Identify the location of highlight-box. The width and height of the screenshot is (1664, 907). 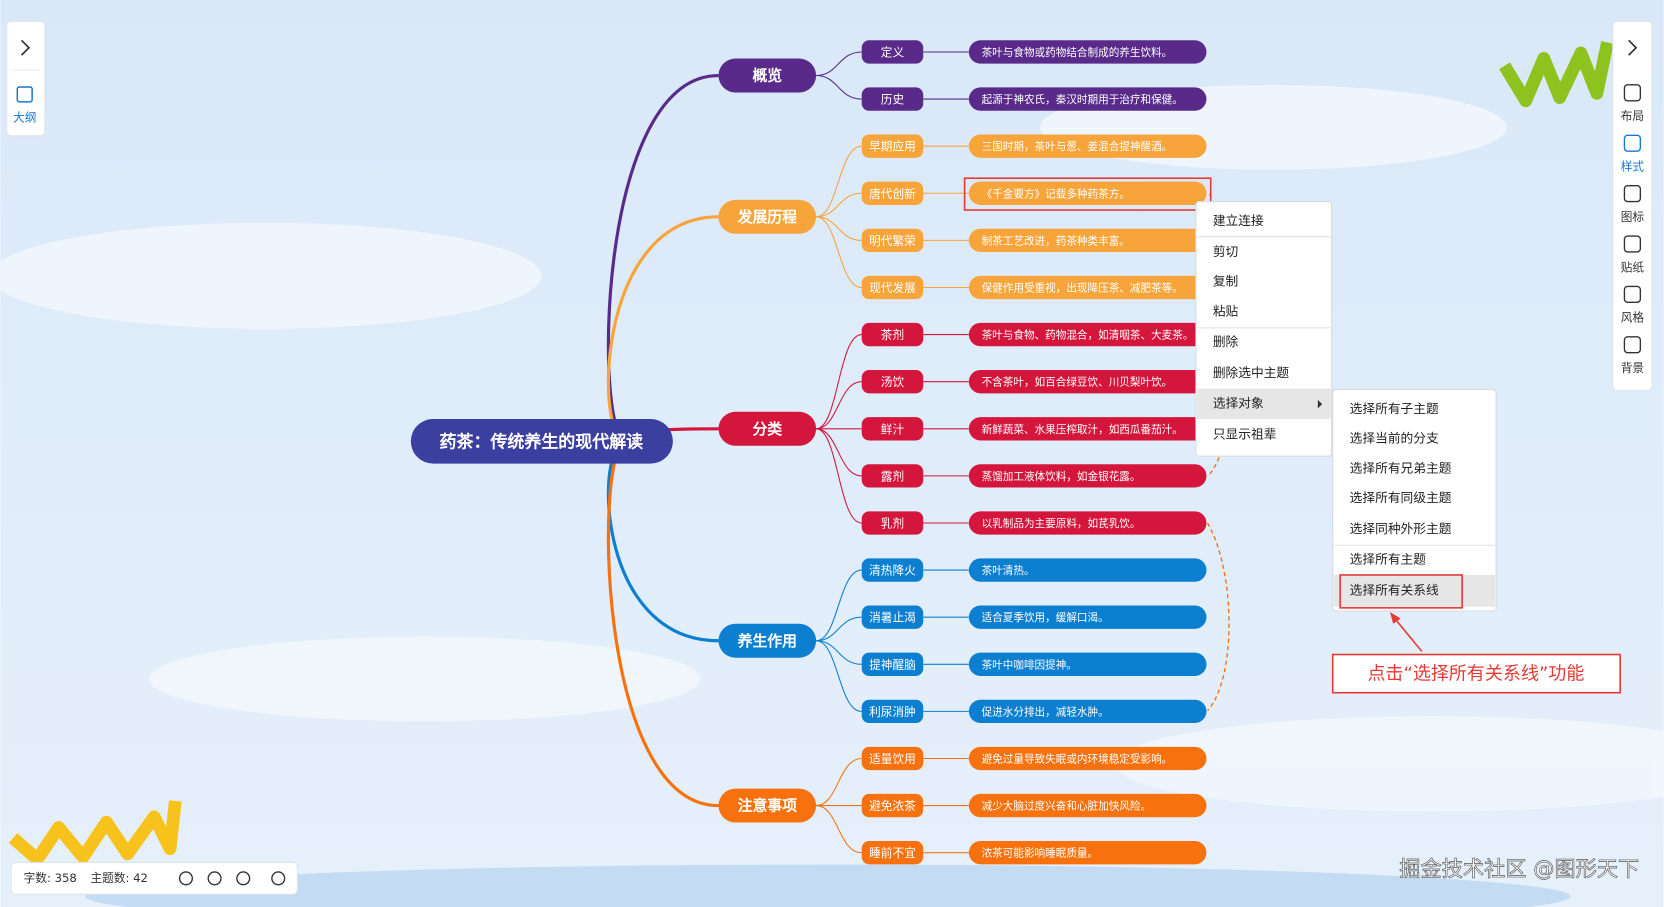
(1401, 591).